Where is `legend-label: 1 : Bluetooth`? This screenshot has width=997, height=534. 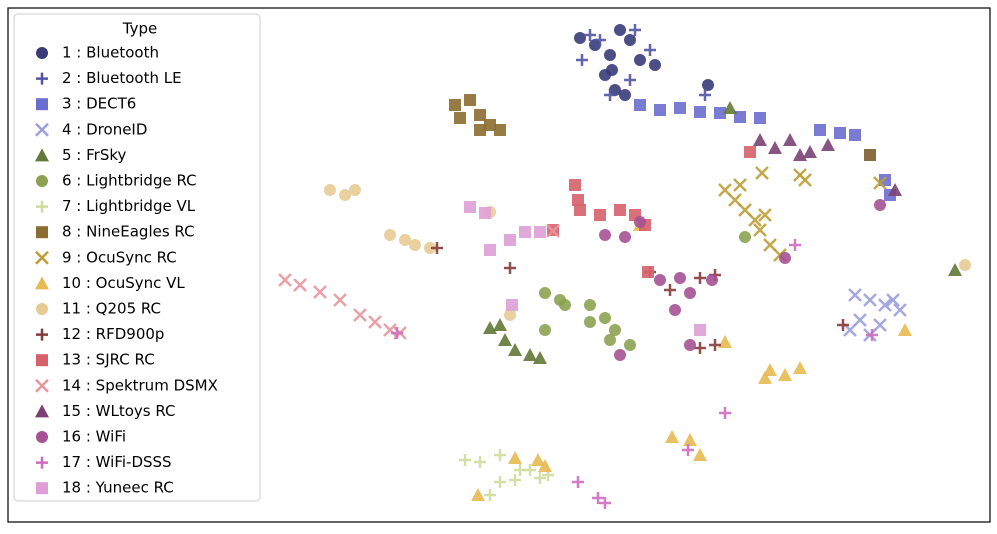
legend-label: 1 : Bluetooth is located at coordinates (110, 53).